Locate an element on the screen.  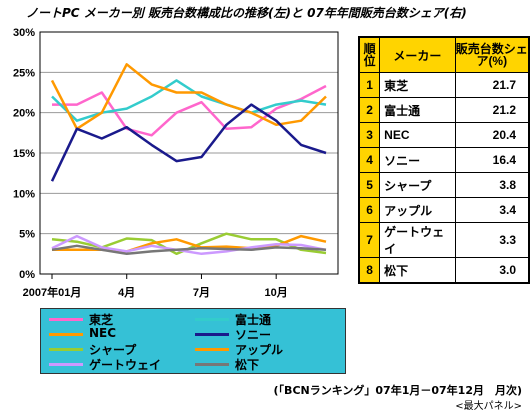
x-tick-label: 7月 is located at coordinates (201, 292).